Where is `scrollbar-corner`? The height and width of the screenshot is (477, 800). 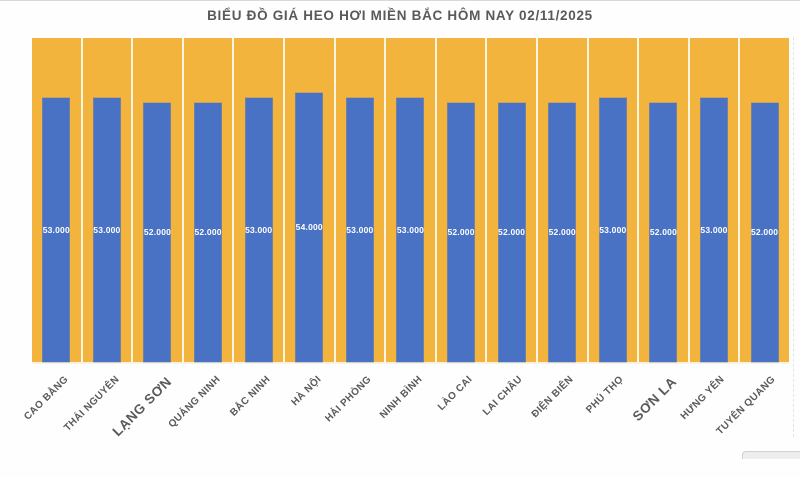 scrollbar-corner is located at coordinates (771, 455).